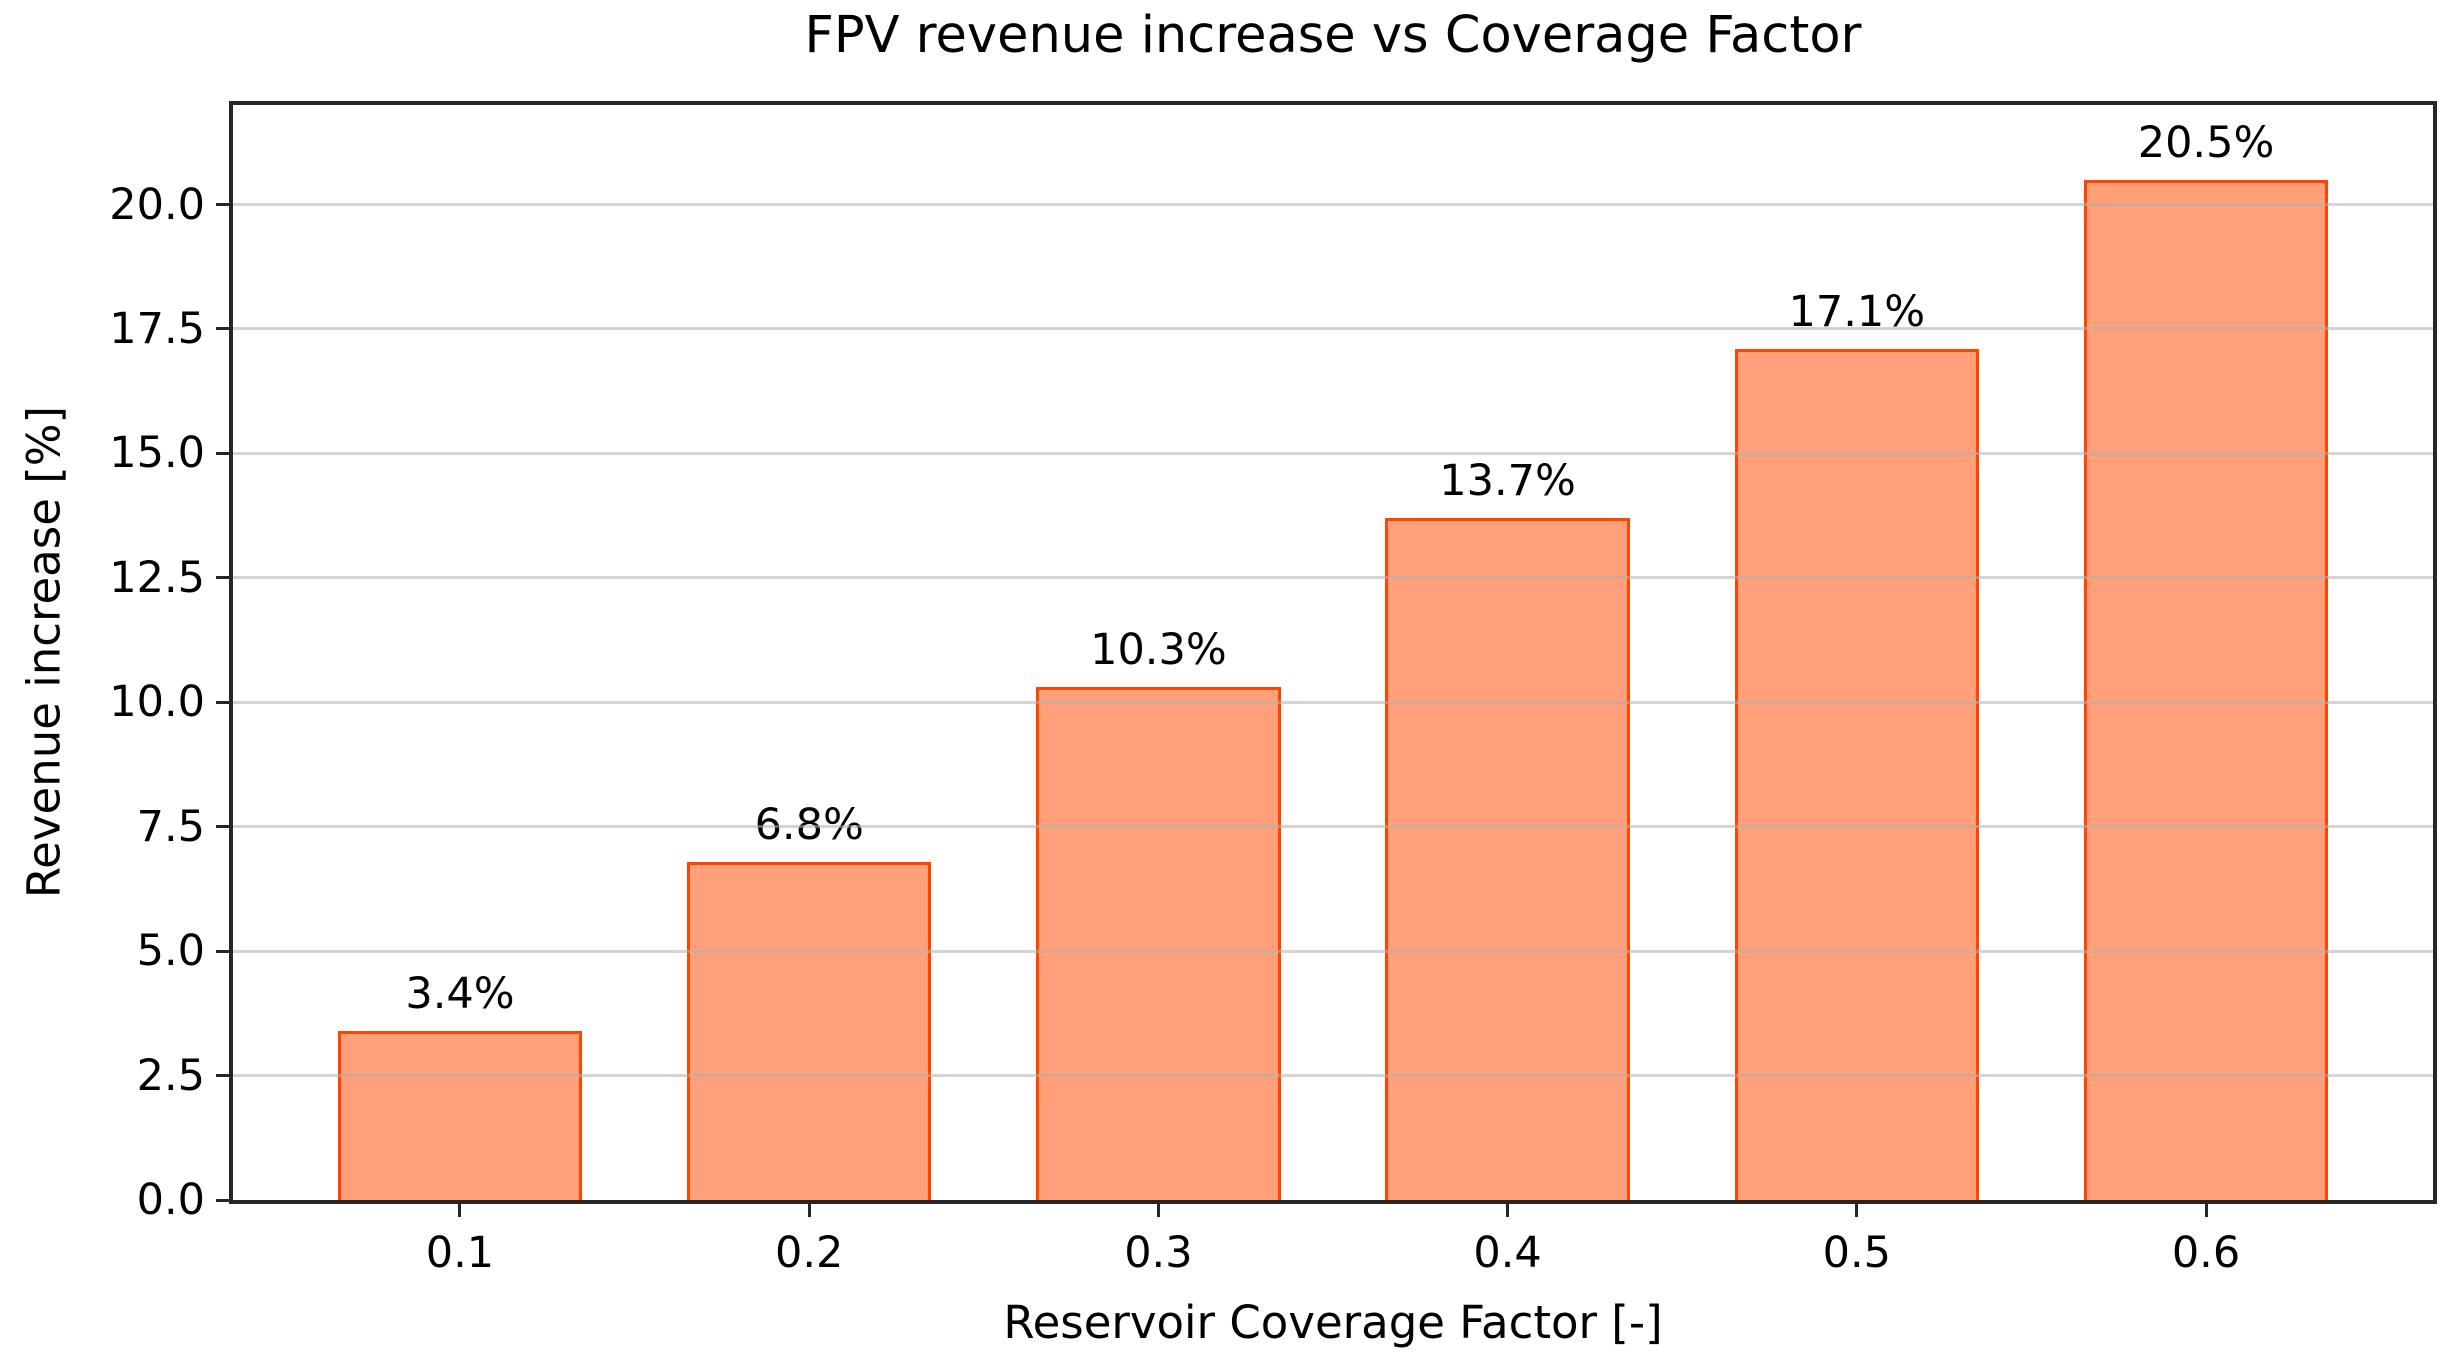  What do you see at coordinates (170, 826) in the screenshot?
I see `y-tick-label: 7.5` at bounding box center [170, 826].